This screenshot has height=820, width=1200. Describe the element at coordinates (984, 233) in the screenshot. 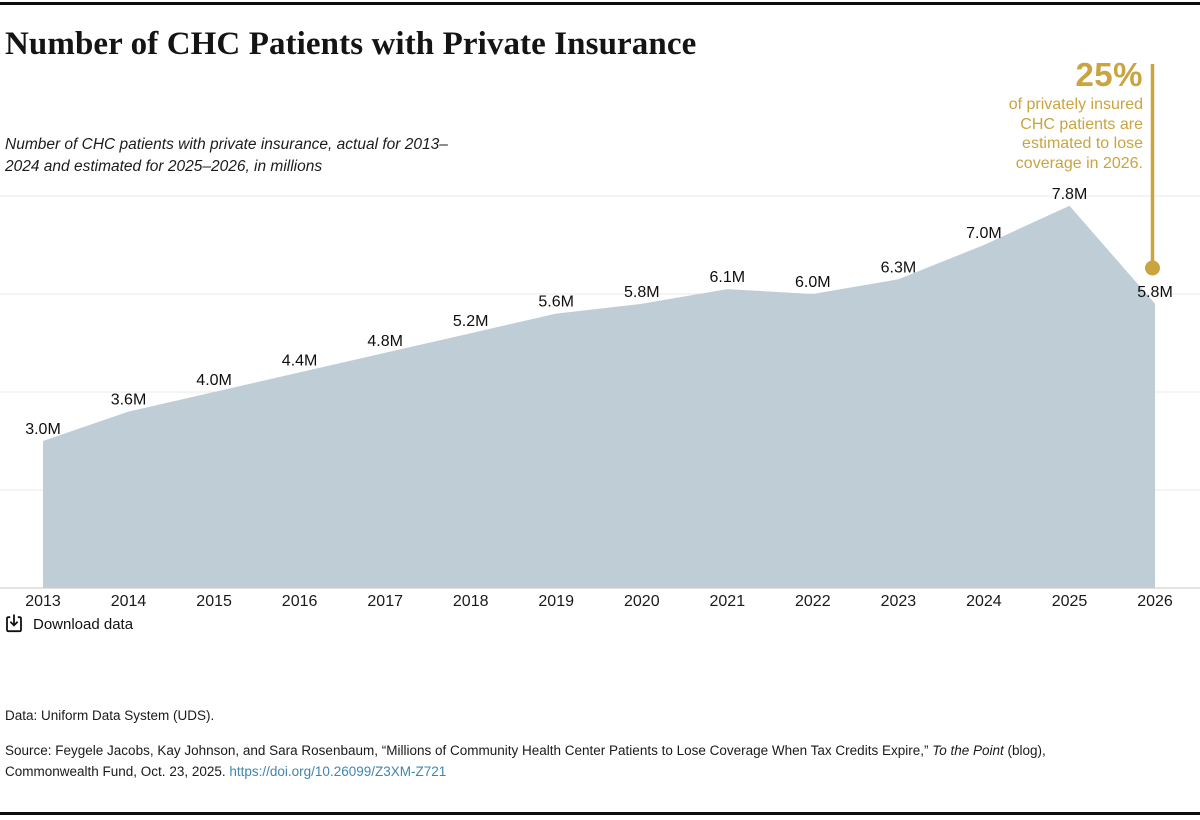

I see `data-label: 7.0M` at that location.